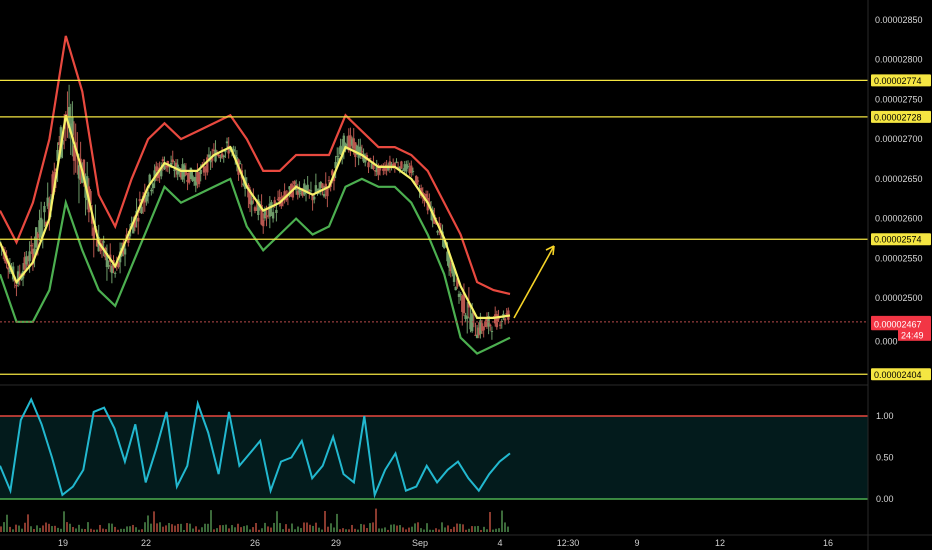  Describe the element at coordinates (899, 99) in the screenshot. I see `price-tick-label: 0.00002750` at that location.